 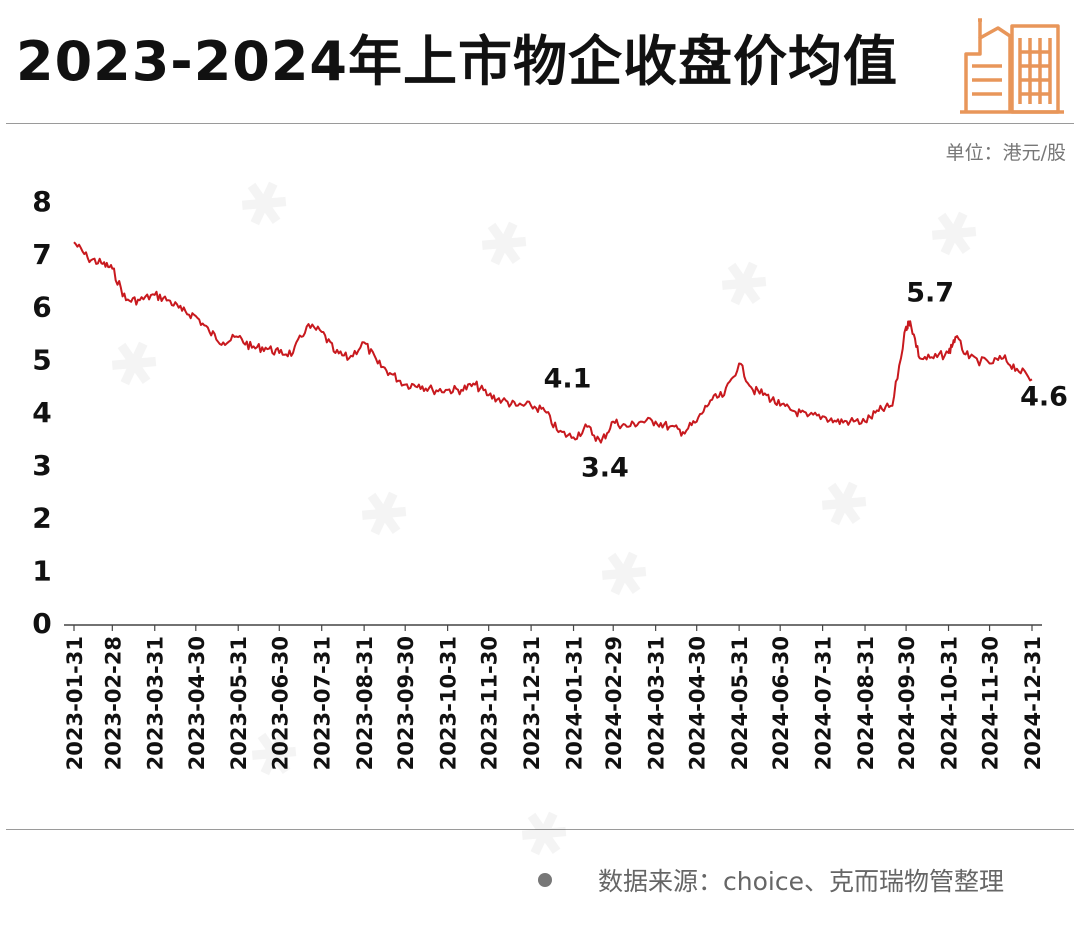 What do you see at coordinates (41, 254) in the screenshot?
I see `y-tick-label: 7` at bounding box center [41, 254].